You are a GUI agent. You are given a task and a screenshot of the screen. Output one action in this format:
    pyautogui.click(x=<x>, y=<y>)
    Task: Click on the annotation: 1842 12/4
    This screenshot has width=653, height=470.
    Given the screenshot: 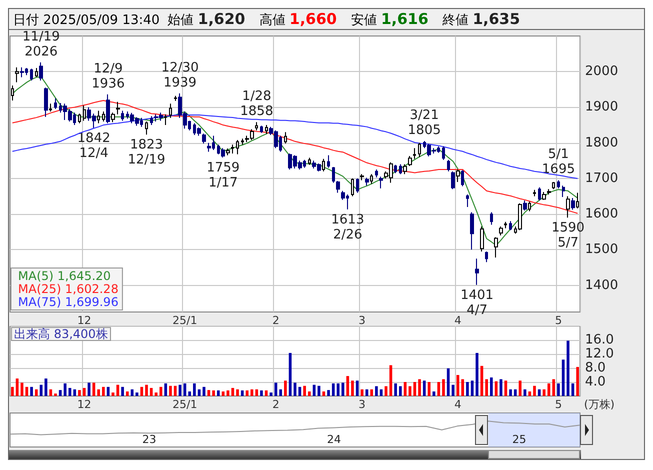 What is the action you would take?
    pyautogui.click(x=93, y=145)
    